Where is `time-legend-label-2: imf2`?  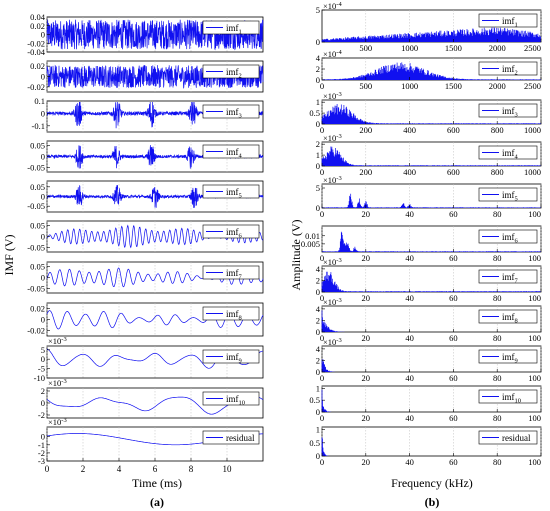 time-legend-label-2: imf2 is located at coordinates (234, 73).